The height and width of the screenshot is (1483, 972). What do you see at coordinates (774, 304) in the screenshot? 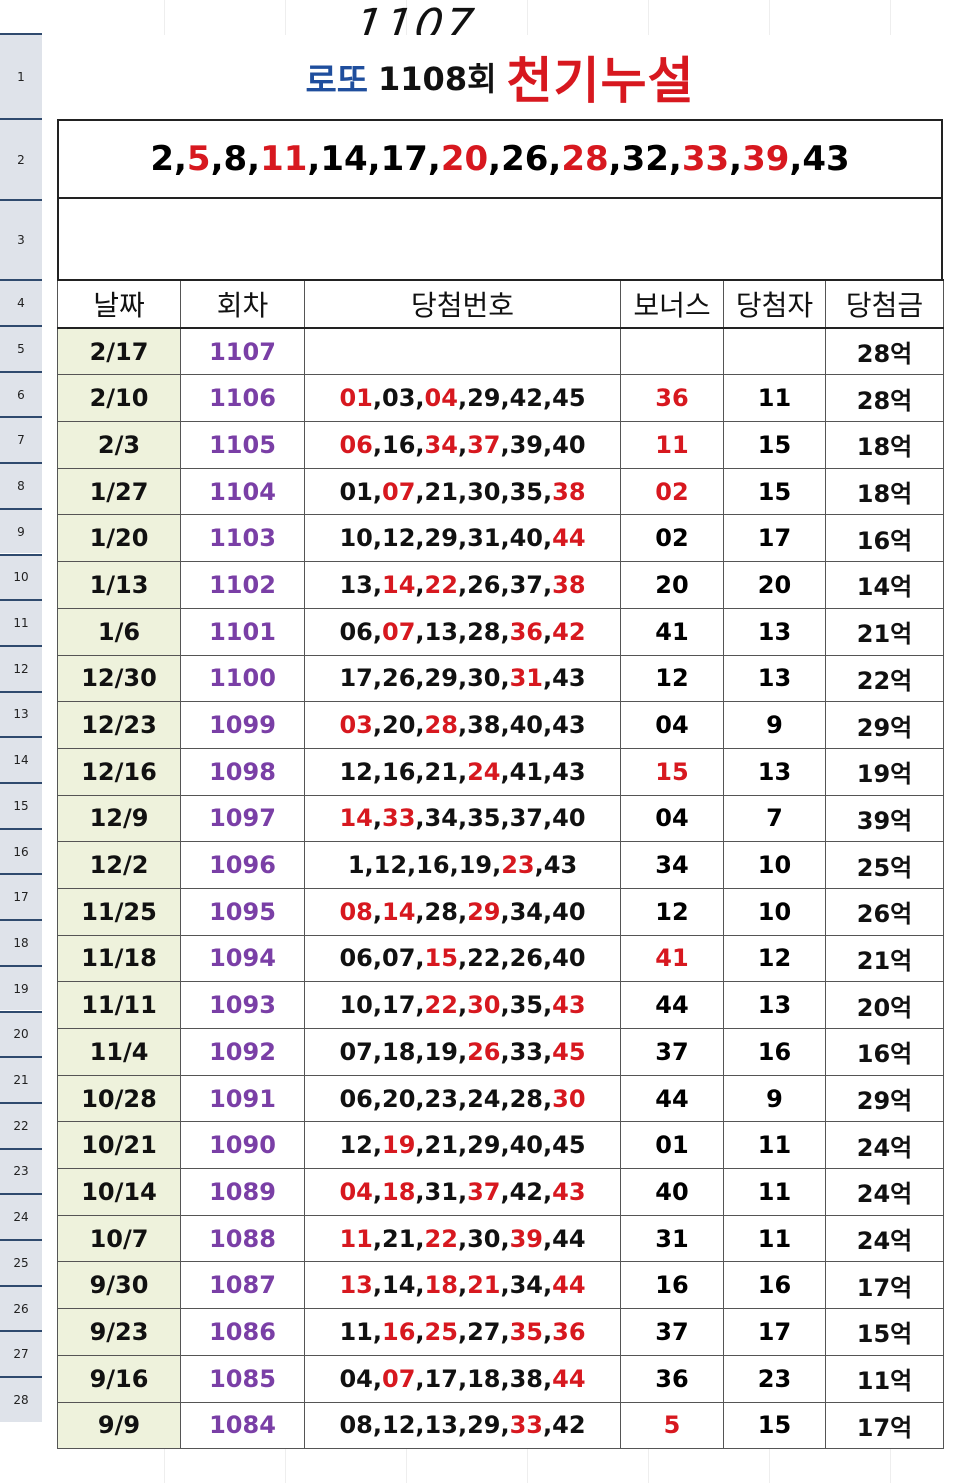
I see `header-winners: 당첨자` at bounding box center [774, 304].